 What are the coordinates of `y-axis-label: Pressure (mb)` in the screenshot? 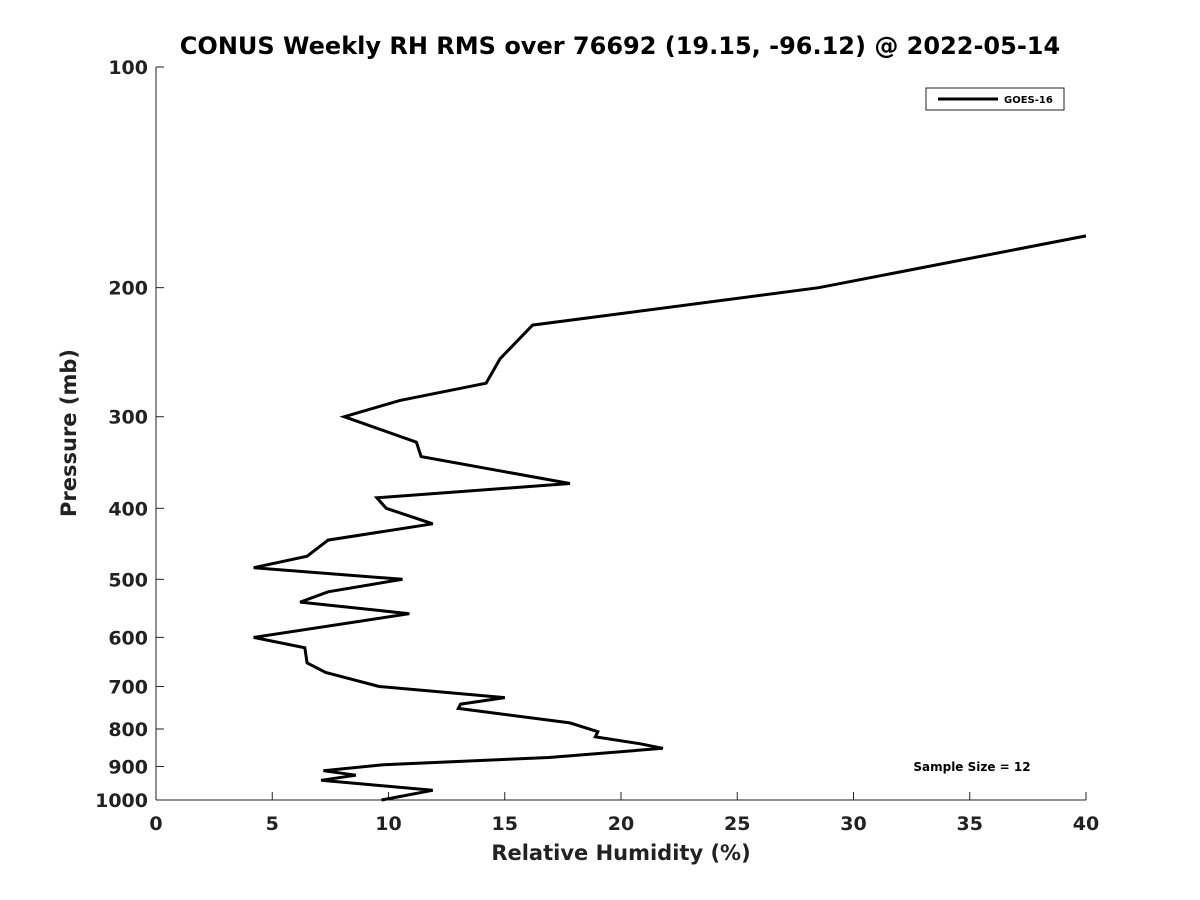 It's located at (69, 433).